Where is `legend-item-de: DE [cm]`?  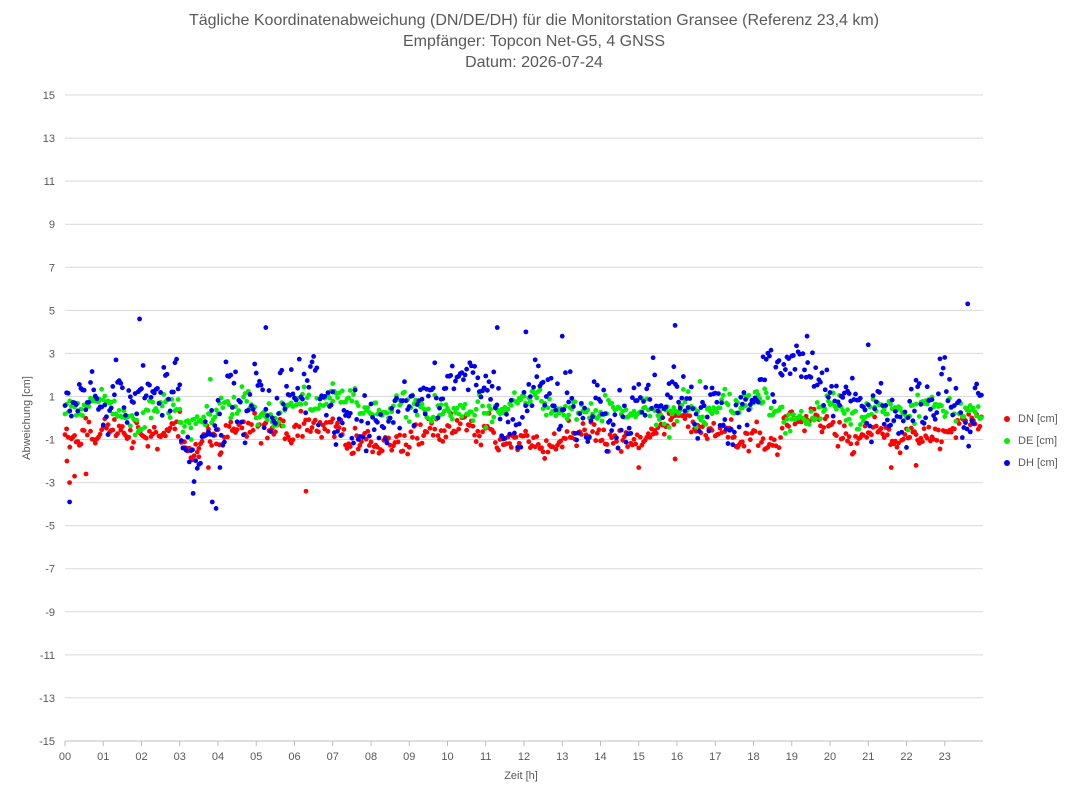 legend-item-de: DE [cm] is located at coordinates (1031, 441).